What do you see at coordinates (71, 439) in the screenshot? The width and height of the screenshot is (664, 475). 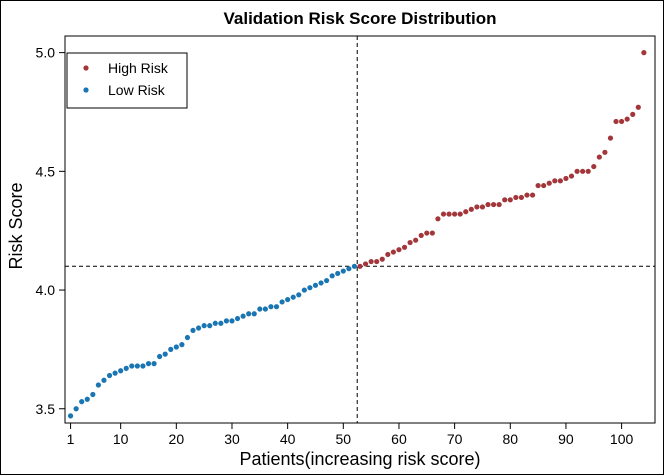 I see `x-tick-label: 1` at bounding box center [71, 439].